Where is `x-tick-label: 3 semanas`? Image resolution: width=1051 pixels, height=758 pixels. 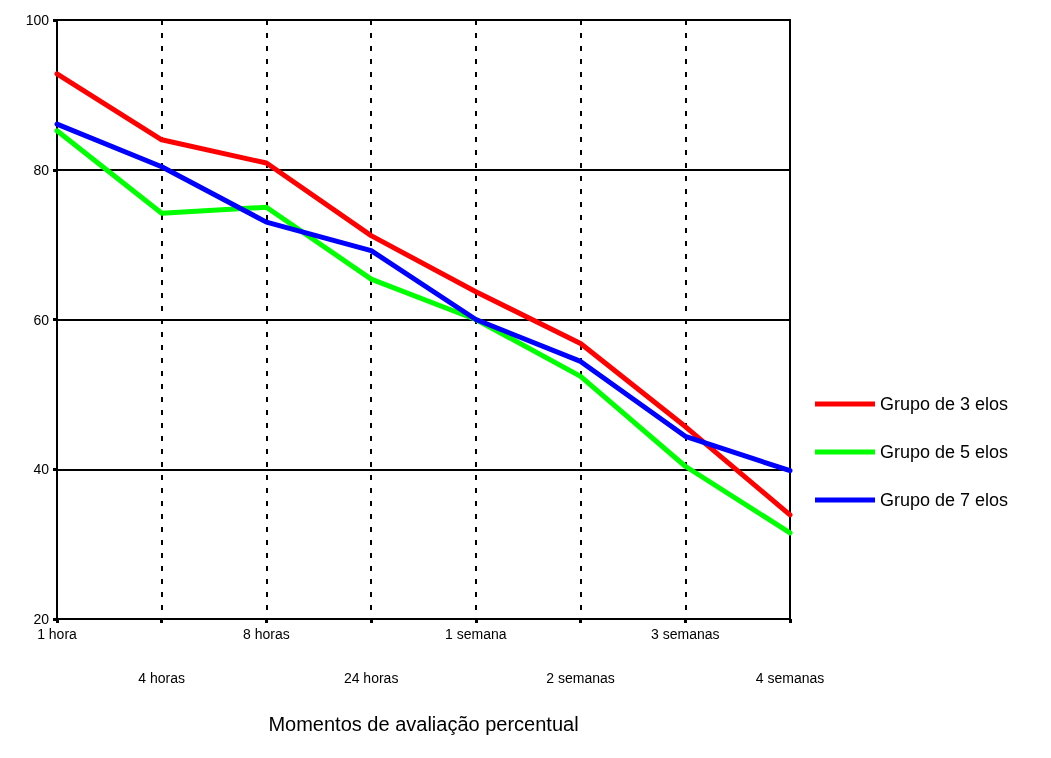 x-tick-label: 3 semanas is located at coordinates (685, 634).